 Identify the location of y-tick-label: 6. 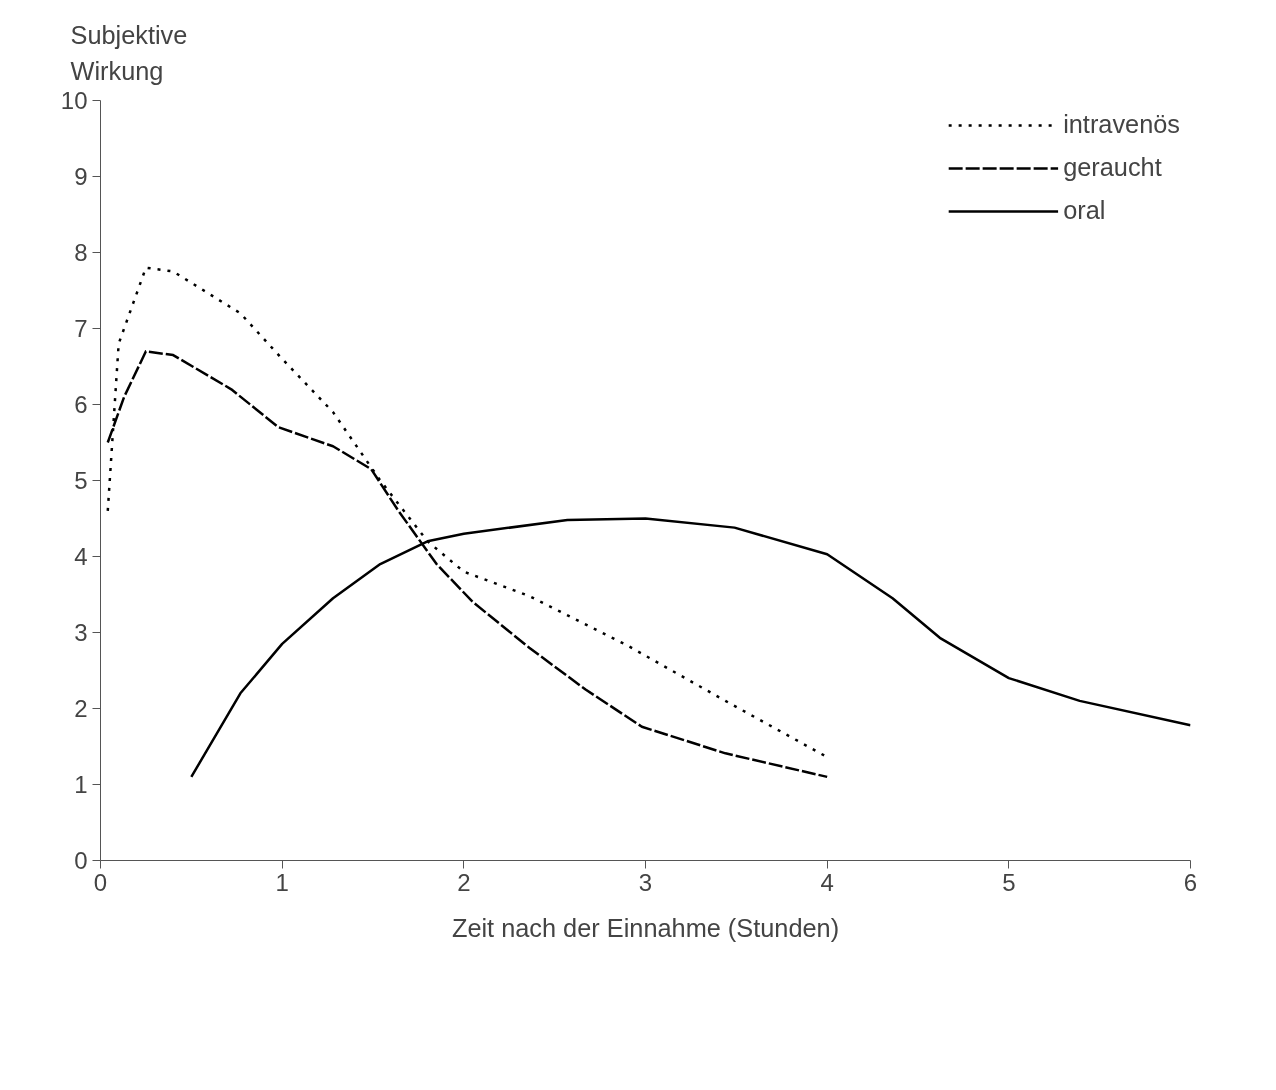
(81, 404).